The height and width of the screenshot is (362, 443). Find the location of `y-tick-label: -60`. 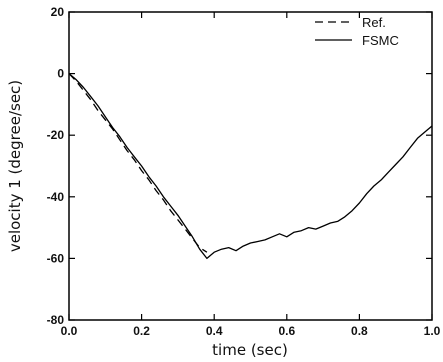

y-tick-label: -60 is located at coordinates (56, 258).